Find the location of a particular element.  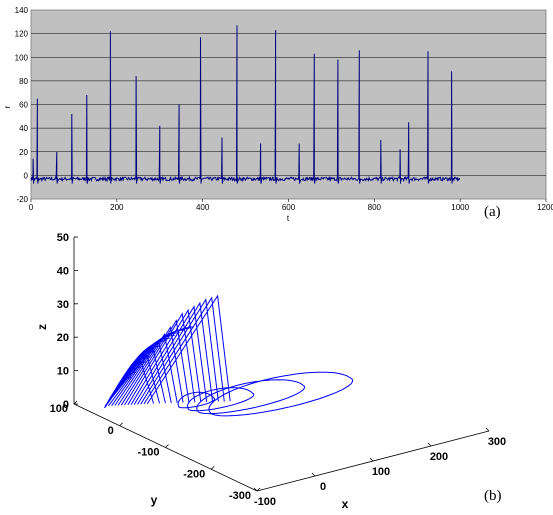

x-tick-label: 1000 is located at coordinates (460, 207).